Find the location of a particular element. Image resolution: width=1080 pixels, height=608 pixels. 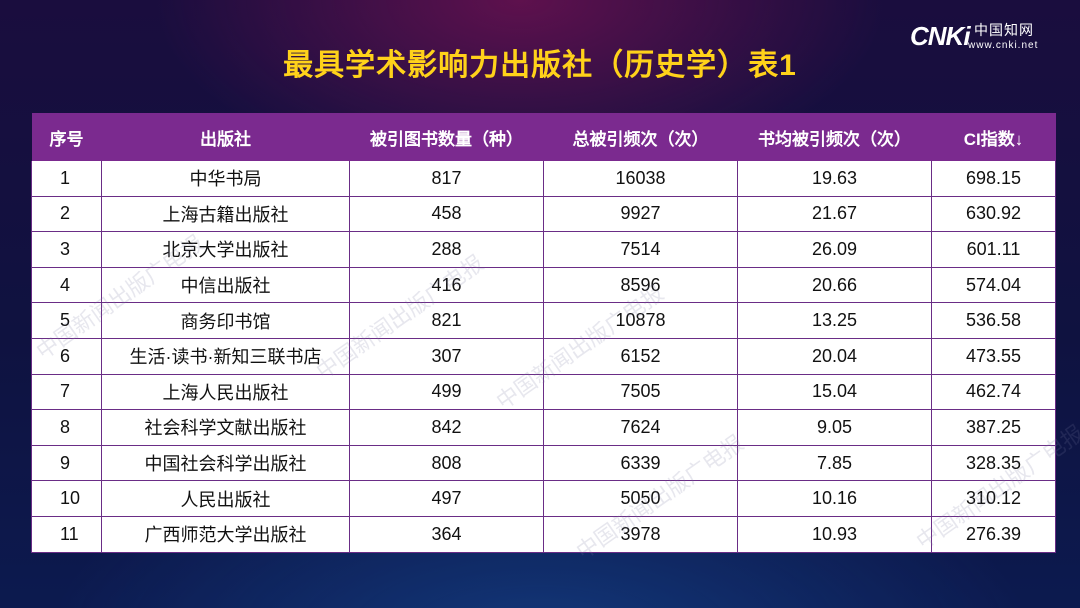

cell-total-citations: 8596 is located at coordinates (640, 285).